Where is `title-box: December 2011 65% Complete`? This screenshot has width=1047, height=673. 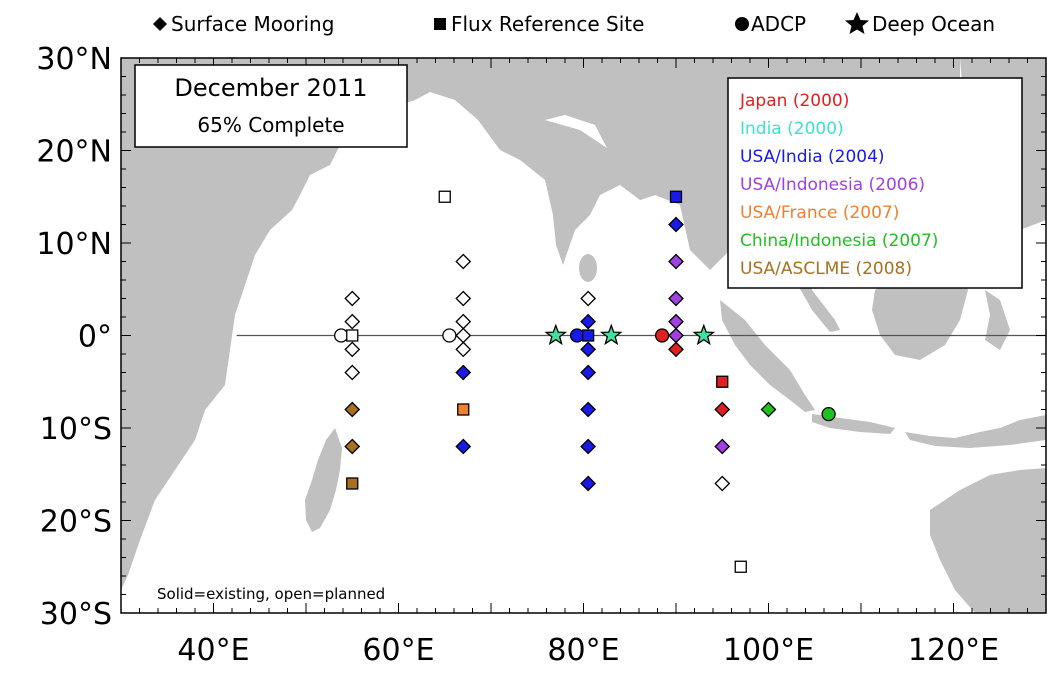 title-box: December 2011 65% Complete is located at coordinates (271, 106).